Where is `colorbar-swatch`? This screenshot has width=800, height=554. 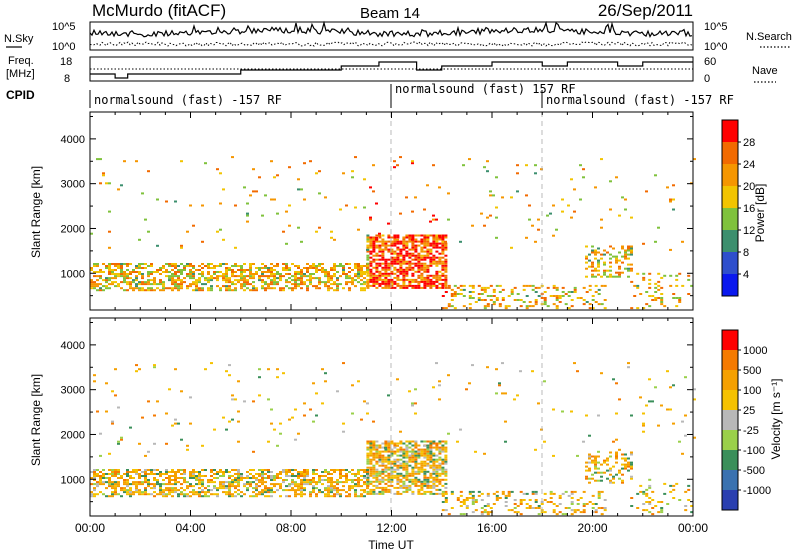
colorbar-swatch is located at coordinates (730, 153).